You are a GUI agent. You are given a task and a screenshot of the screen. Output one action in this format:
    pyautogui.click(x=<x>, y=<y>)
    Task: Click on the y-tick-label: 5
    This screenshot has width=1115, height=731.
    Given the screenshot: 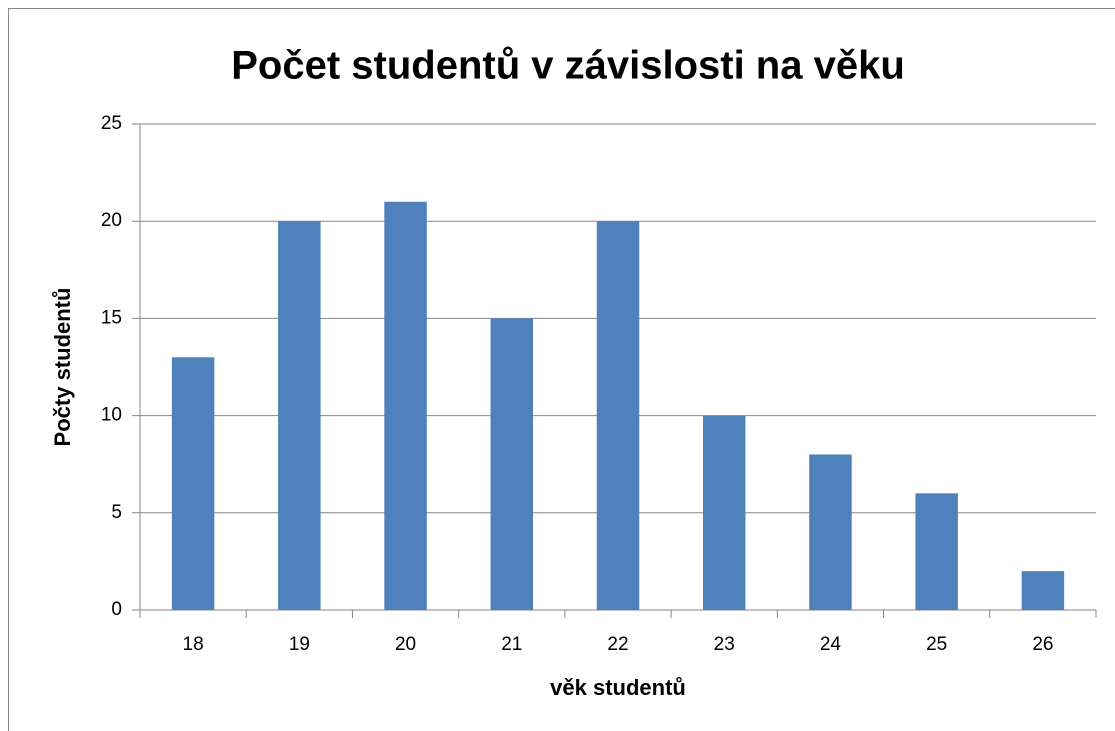 What is the action you would take?
    pyautogui.click(x=116, y=512)
    